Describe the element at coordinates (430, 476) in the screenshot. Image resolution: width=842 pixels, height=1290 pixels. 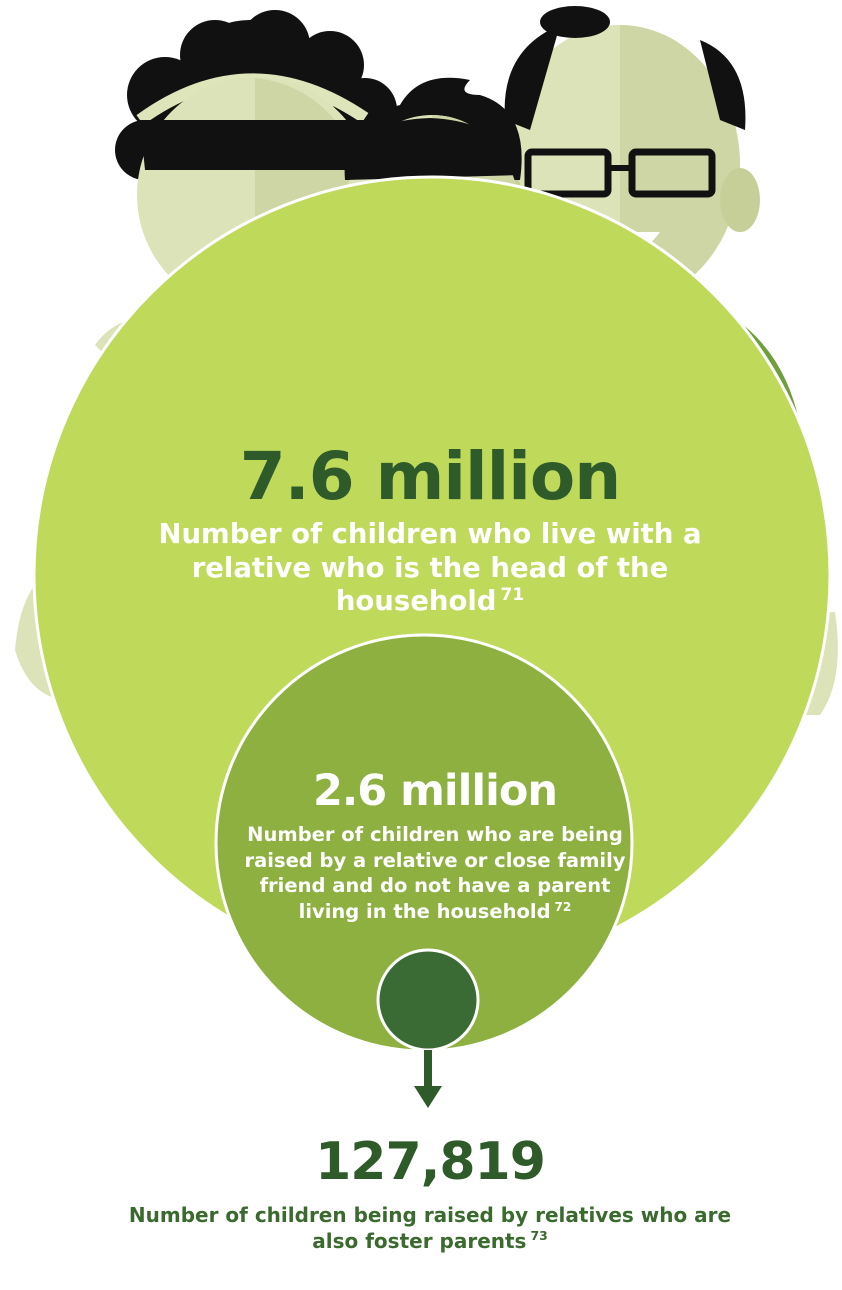
I see `stat-value-children-with-relative-head: 7.6 million` at that location.